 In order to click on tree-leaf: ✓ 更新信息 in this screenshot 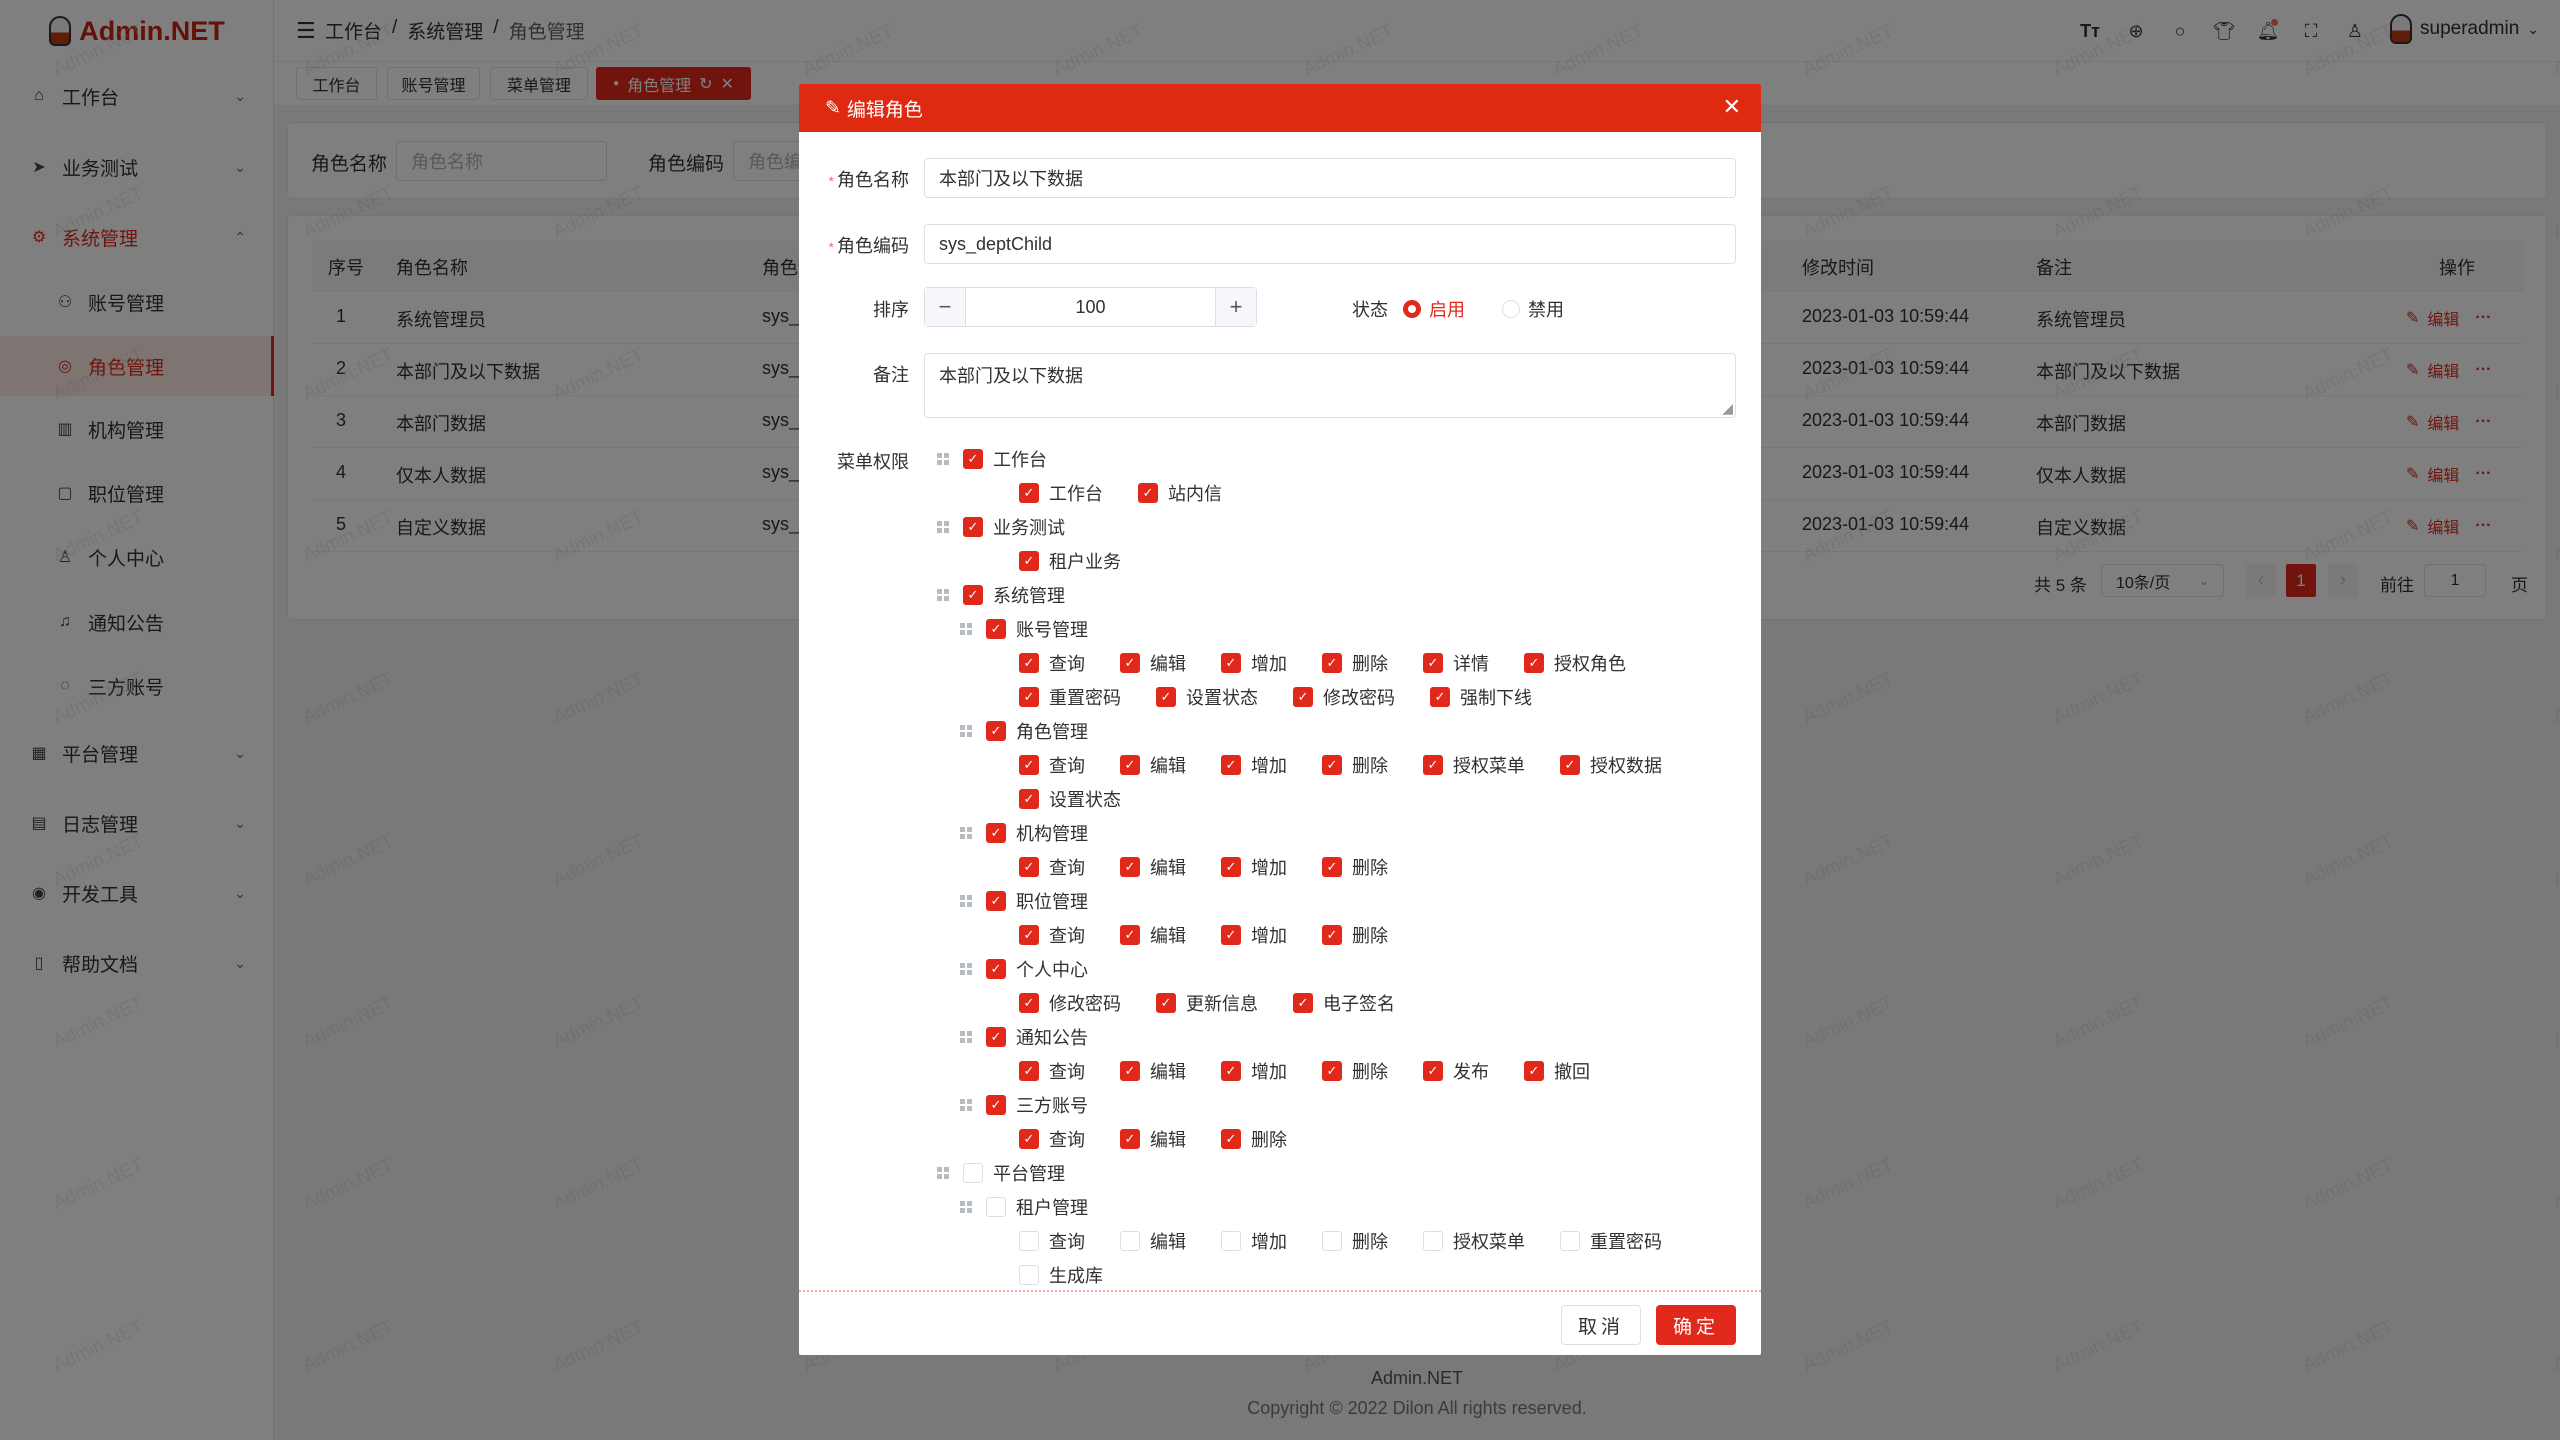, I will do `click(1207, 1003)`.